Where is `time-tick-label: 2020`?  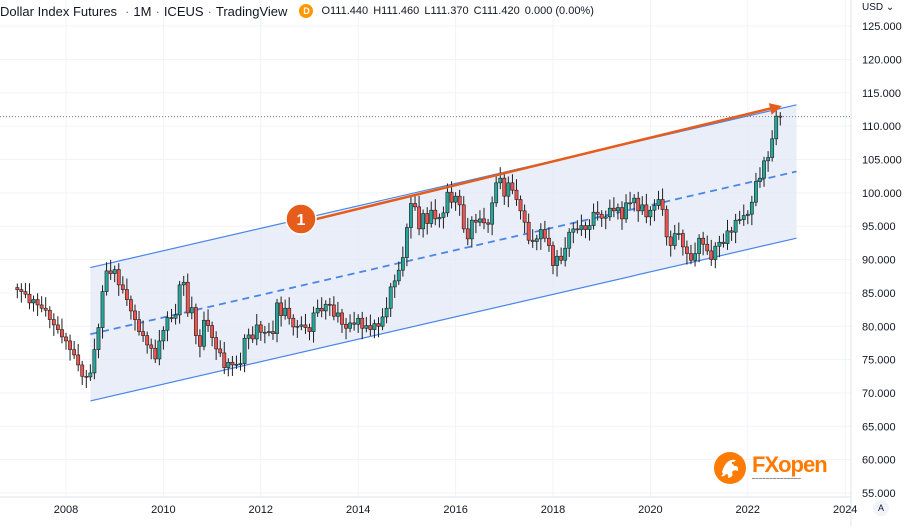
time-tick-label: 2020 is located at coordinates (650, 510).